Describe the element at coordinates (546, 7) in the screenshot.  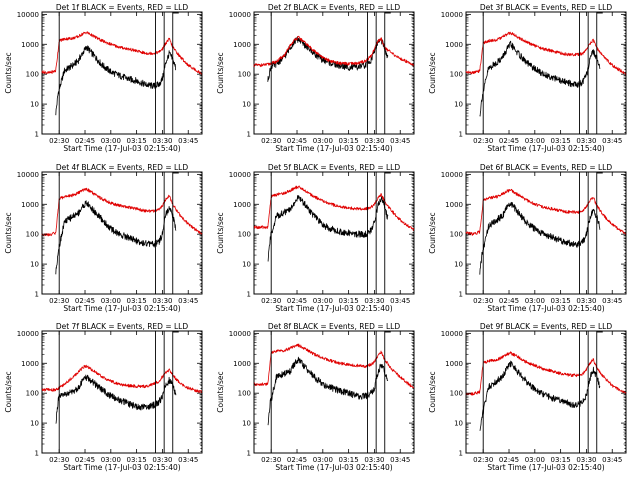
I see `panel-title: Det 3f BLACK = Events, RED = LLD` at that location.